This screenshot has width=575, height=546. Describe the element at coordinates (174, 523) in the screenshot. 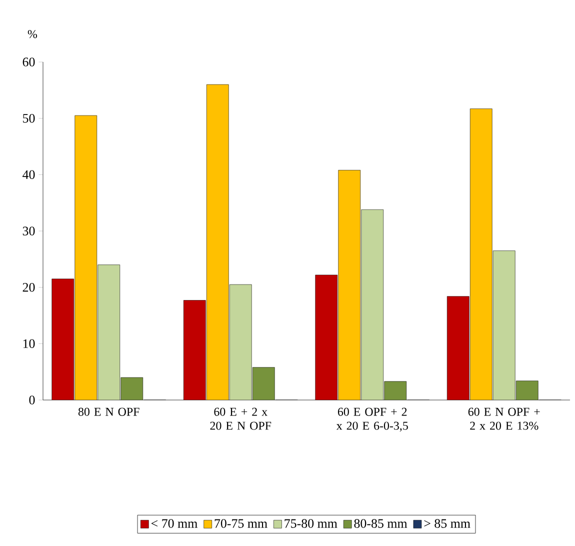

I see `legend-label: < 70 mm` at that location.